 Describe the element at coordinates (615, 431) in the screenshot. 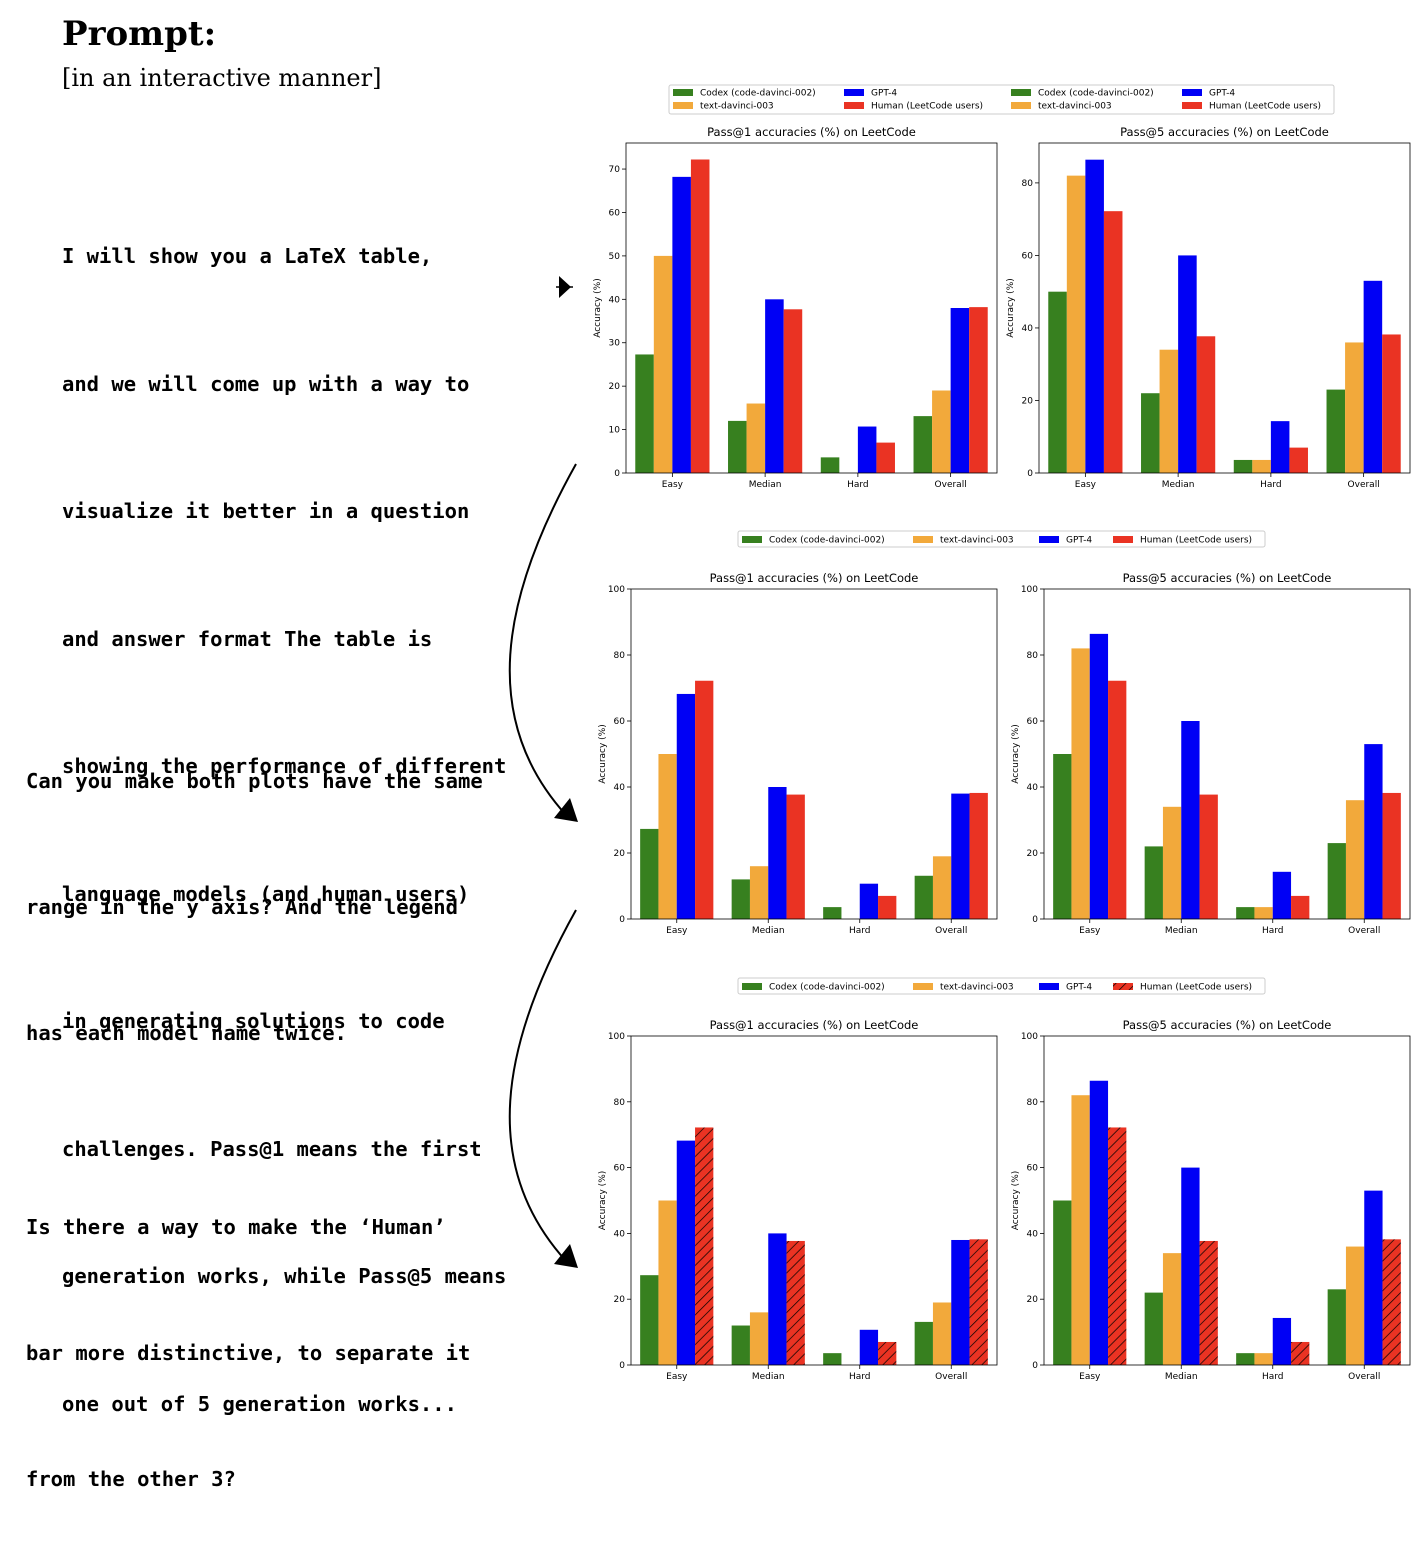

I see `y-tick-label: 10` at that location.